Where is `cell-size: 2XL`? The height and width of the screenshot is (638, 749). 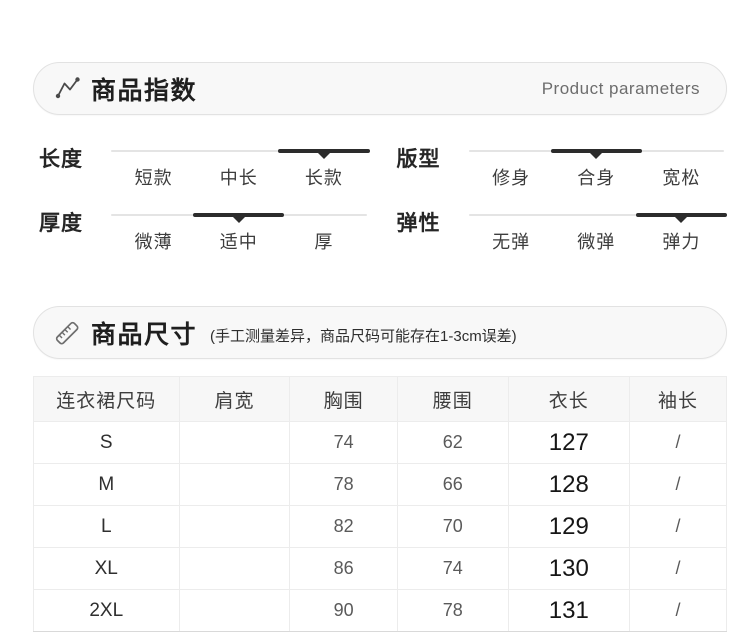 cell-size: 2XL is located at coordinates (106, 610).